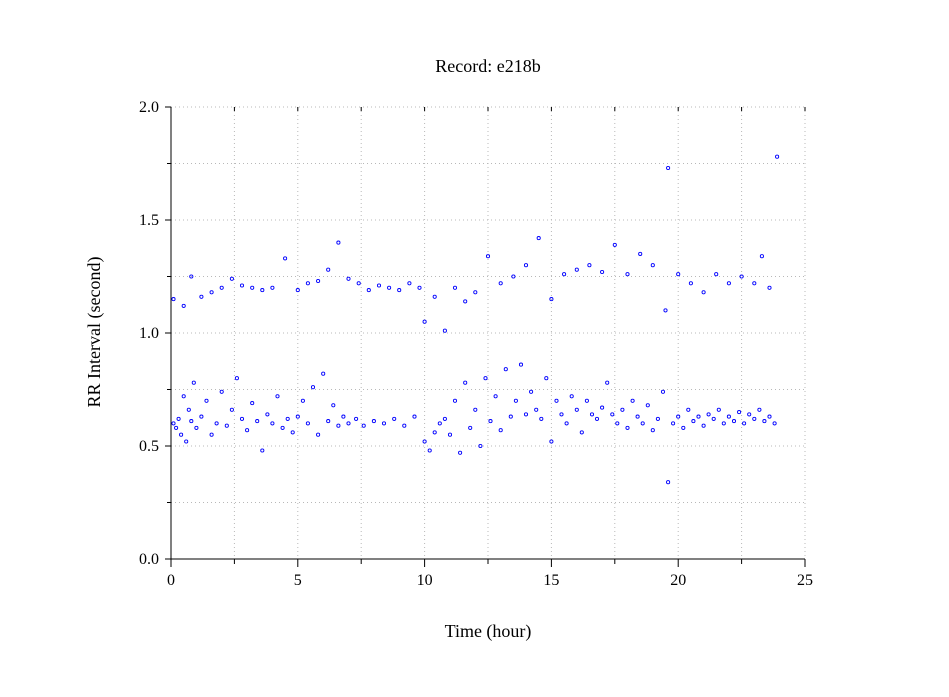 The image size is (949, 697). What do you see at coordinates (298, 580) in the screenshot?
I see `x-tick-label: 5` at bounding box center [298, 580].